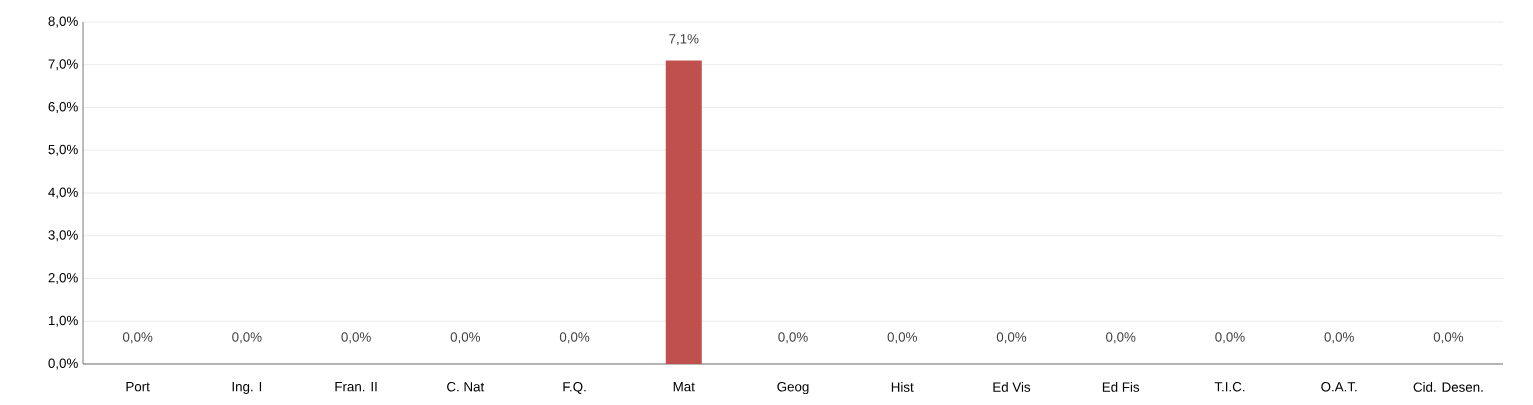 The width and height of the screenshot is (1533, 405). What do you see at coordinates (63, 279) in the screenshot?
I see `y-tick-label: 2,0%` at bounding box center [63, 279].